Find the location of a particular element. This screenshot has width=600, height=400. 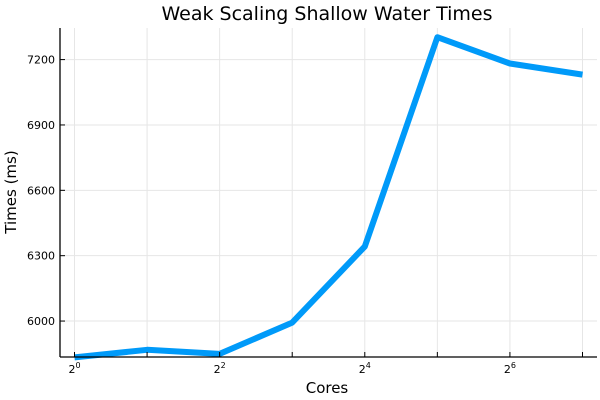

y-axis-label: Times (ms) is located at coordinates (11, 192).